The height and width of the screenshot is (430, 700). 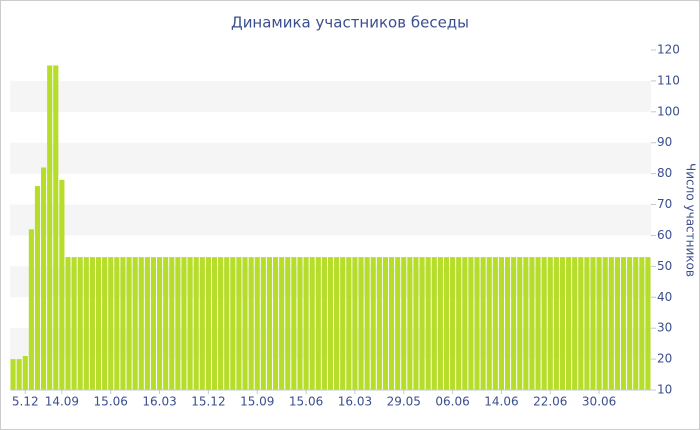 I want to click on grid-band, so click(x=330, y=158).